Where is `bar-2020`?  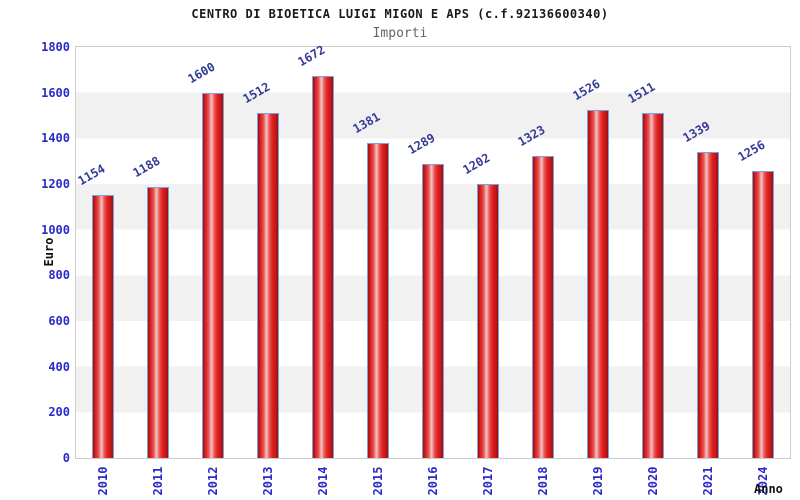 bar-2020 is located at coordinates (652, 285).